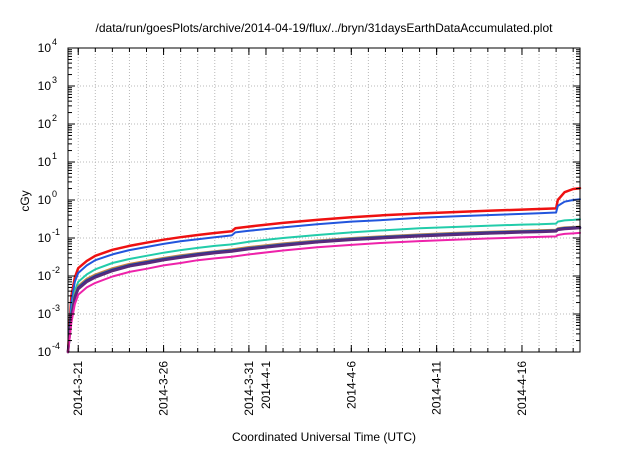 The image size is (640, 453). What do you see at coordinates (56, 232) in the screenshot?
I see `y-tick-exponent: -1` at bounding box center [56, 232].